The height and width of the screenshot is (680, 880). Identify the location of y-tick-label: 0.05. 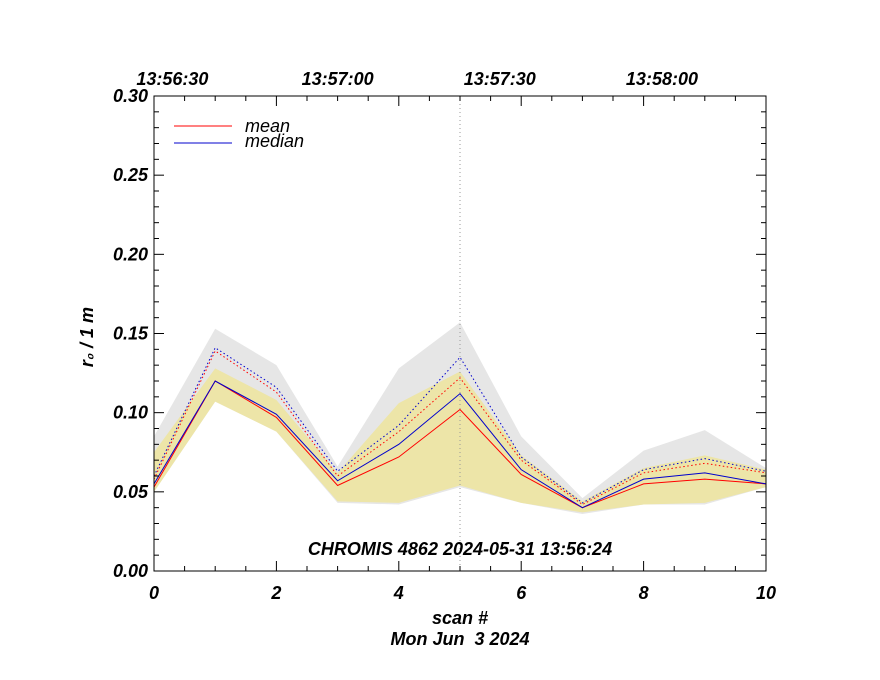
(131, 492).